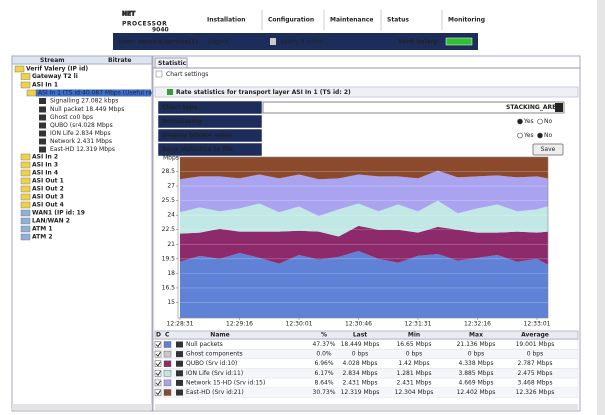 The image size is (605, 415). Describe the element at coordinates (81, 125) in the screenshot. I see `tree-item: QUBO (sr4.028 Mbps` at that location.